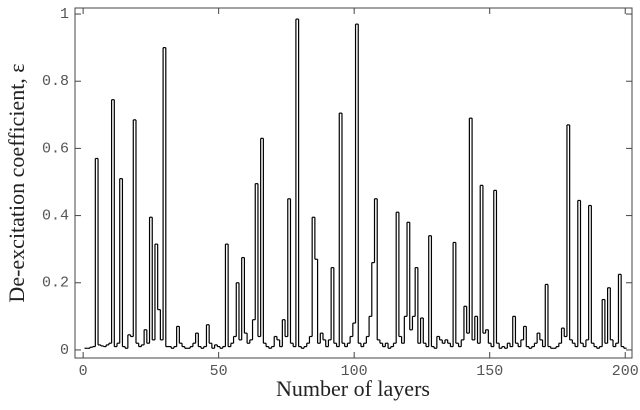  What do you see at coordinates (16, 182) in the screenshot?
I see `y-axis-label: De-excitation coefficient, ε` at bounding box center [16, 182].